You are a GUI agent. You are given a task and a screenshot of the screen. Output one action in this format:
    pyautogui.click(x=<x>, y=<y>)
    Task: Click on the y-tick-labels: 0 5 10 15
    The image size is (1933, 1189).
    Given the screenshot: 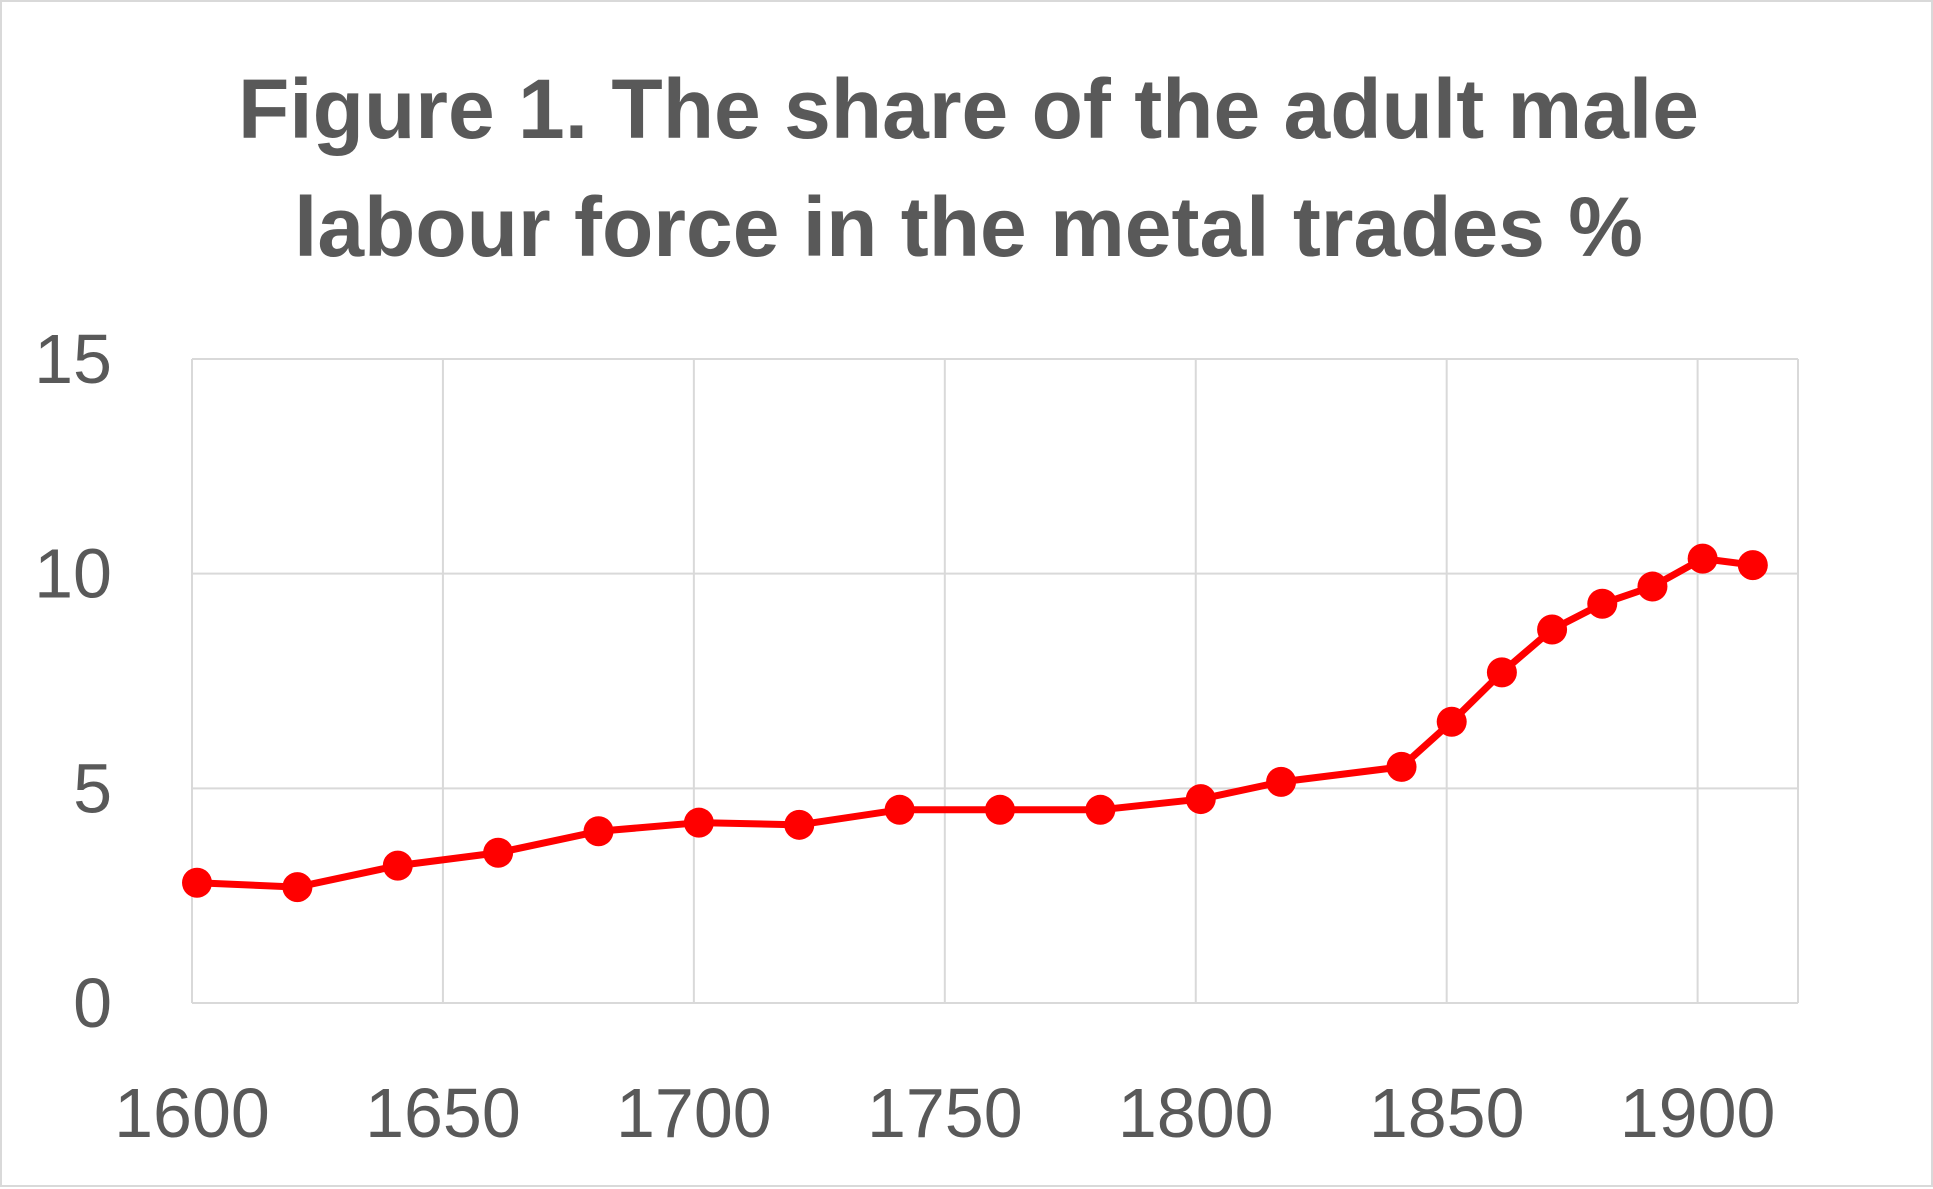 What is the action you would take?
    pyautogui.click(x=73, y=681)
    